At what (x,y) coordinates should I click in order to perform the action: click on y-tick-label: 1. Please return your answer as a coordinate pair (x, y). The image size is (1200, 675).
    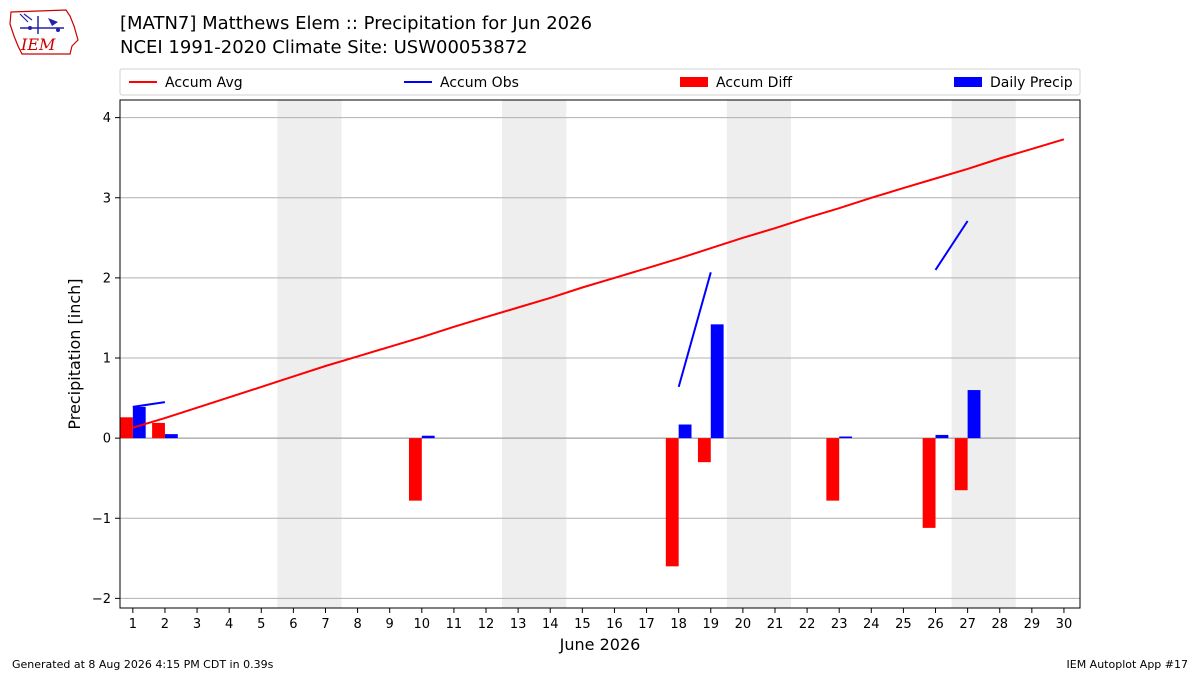
    Looking at the image, I should click on (107, 359).